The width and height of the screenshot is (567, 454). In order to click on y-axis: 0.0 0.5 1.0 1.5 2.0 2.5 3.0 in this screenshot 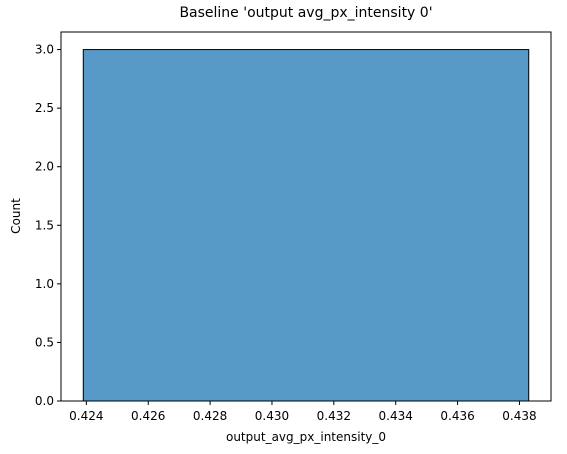, I will do `click(48, 225)`.